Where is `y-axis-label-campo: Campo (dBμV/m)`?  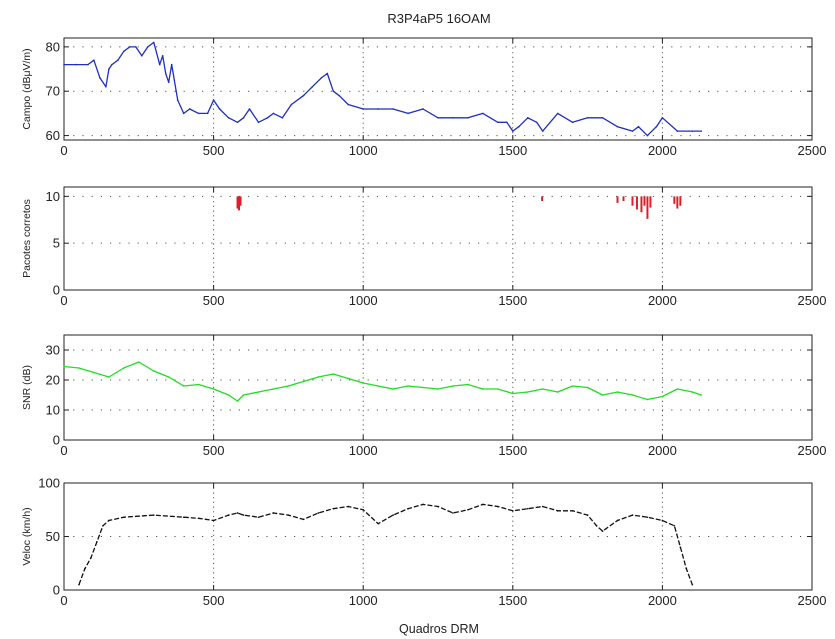 y-axis-label-campo: Campo (dBμV/m) is located at coordinates (27, 88).